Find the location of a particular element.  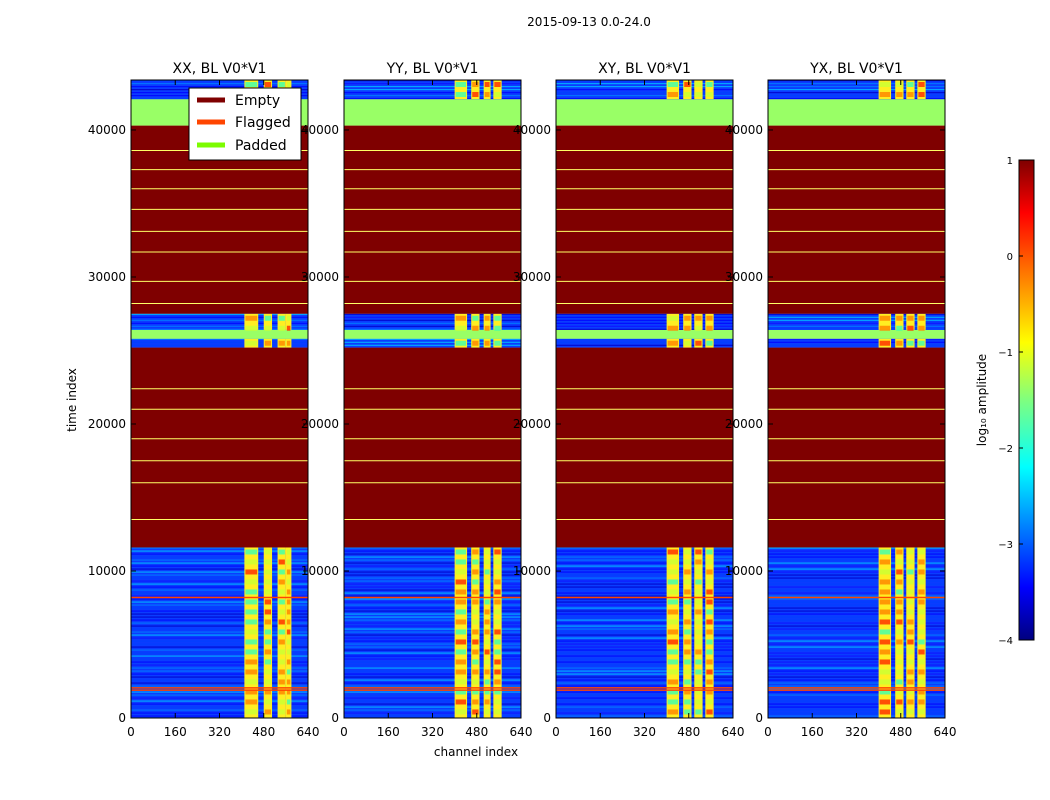

x-tick-label: 640 is located at coordinates (521, 732).